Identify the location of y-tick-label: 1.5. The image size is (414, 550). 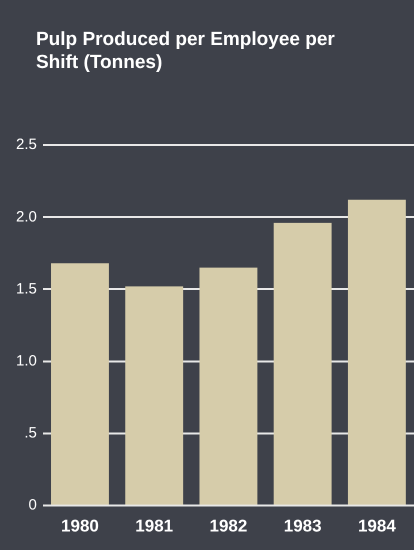
(26, 289).